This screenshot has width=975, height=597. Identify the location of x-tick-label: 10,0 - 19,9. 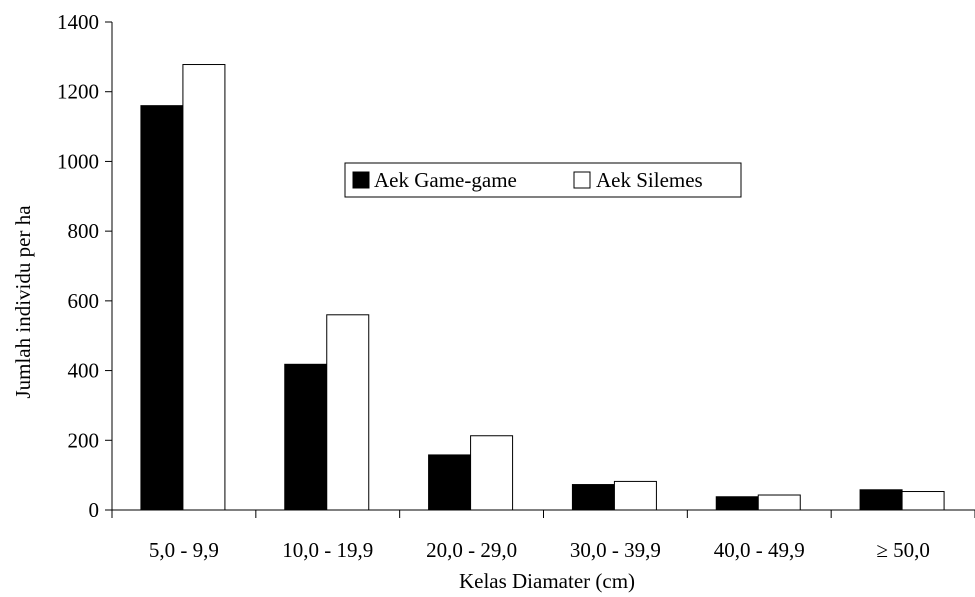
(327, 550).